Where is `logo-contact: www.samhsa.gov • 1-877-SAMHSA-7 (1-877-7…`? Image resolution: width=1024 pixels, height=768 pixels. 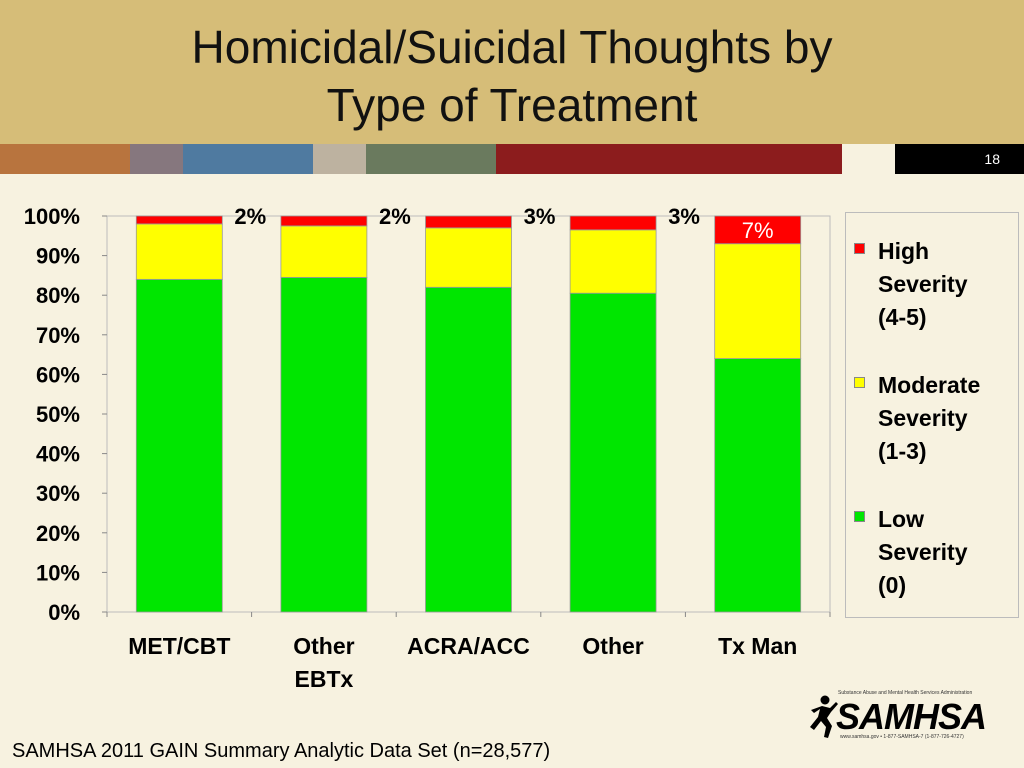
logo-contact: www.samhsa.gov • 1-877-SAMHSA-7 (1-877-7… is located at coordinates (902, 737).